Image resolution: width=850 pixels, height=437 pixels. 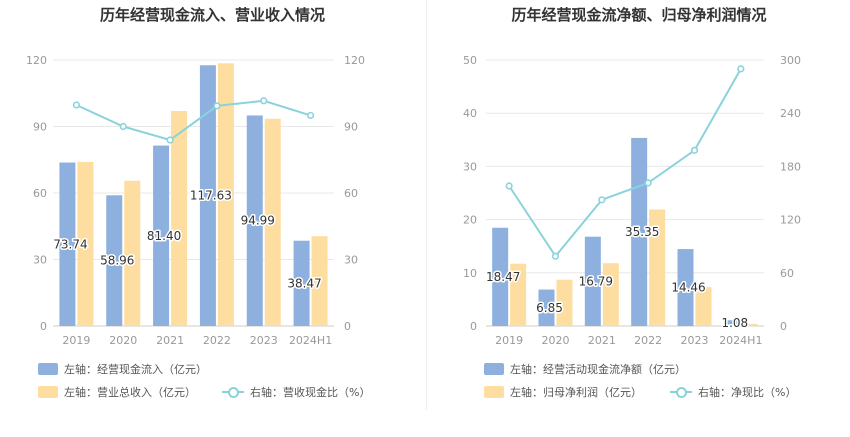 I want to click on legend-label: 左轴：营业总收入（亿元）, so click(x=130, y=392).